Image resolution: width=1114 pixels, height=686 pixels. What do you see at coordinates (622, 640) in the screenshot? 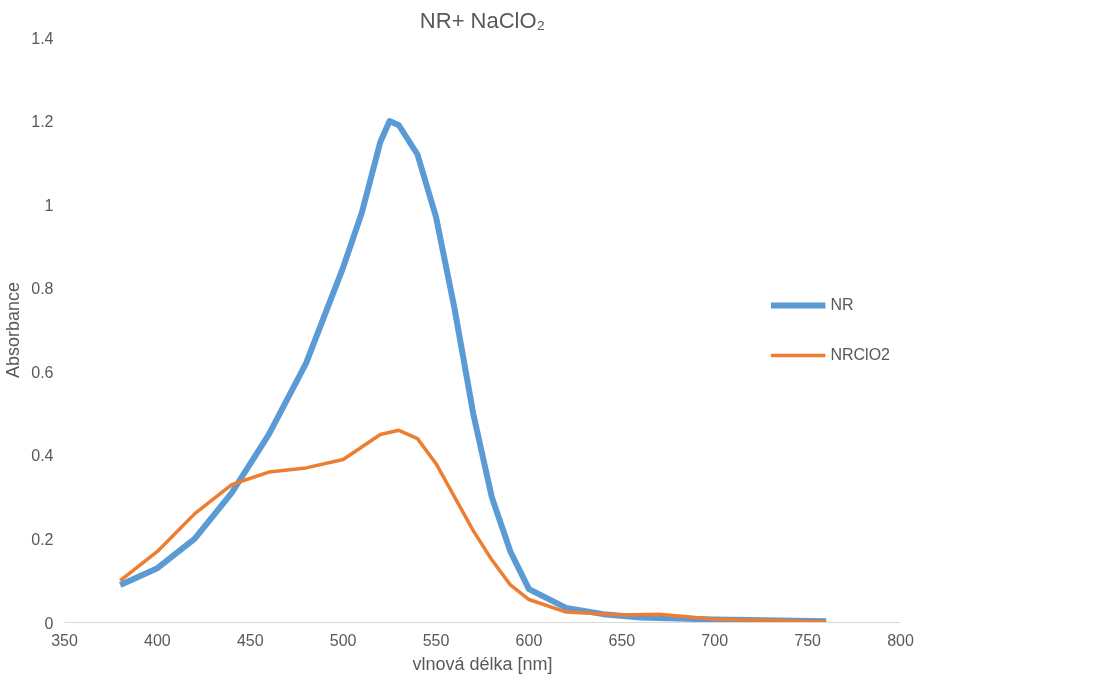
I see `x-tick-label: 650` at bounding box center [622, 640].